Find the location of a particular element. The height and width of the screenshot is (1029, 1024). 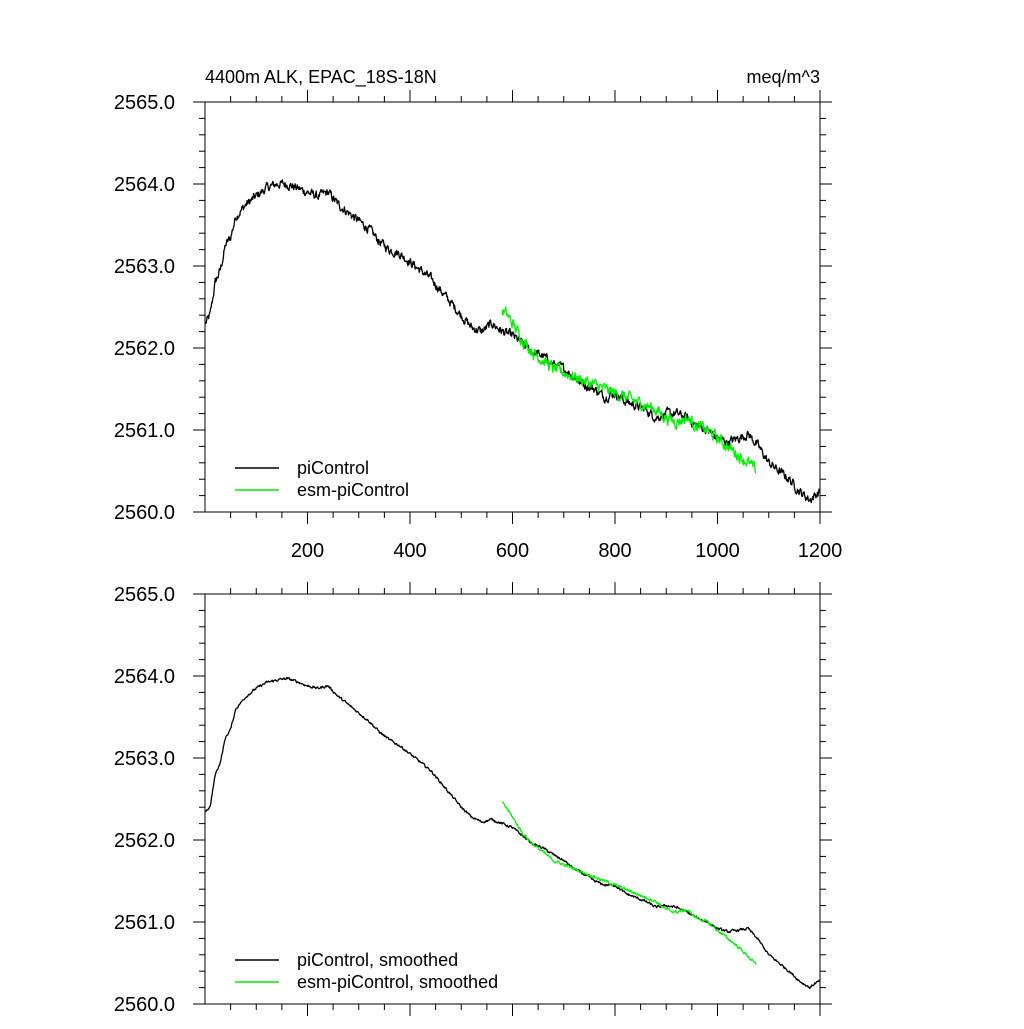

chart-title: 4400m ALK, EPAC_18S-18N is located at coordinates (321, 77).